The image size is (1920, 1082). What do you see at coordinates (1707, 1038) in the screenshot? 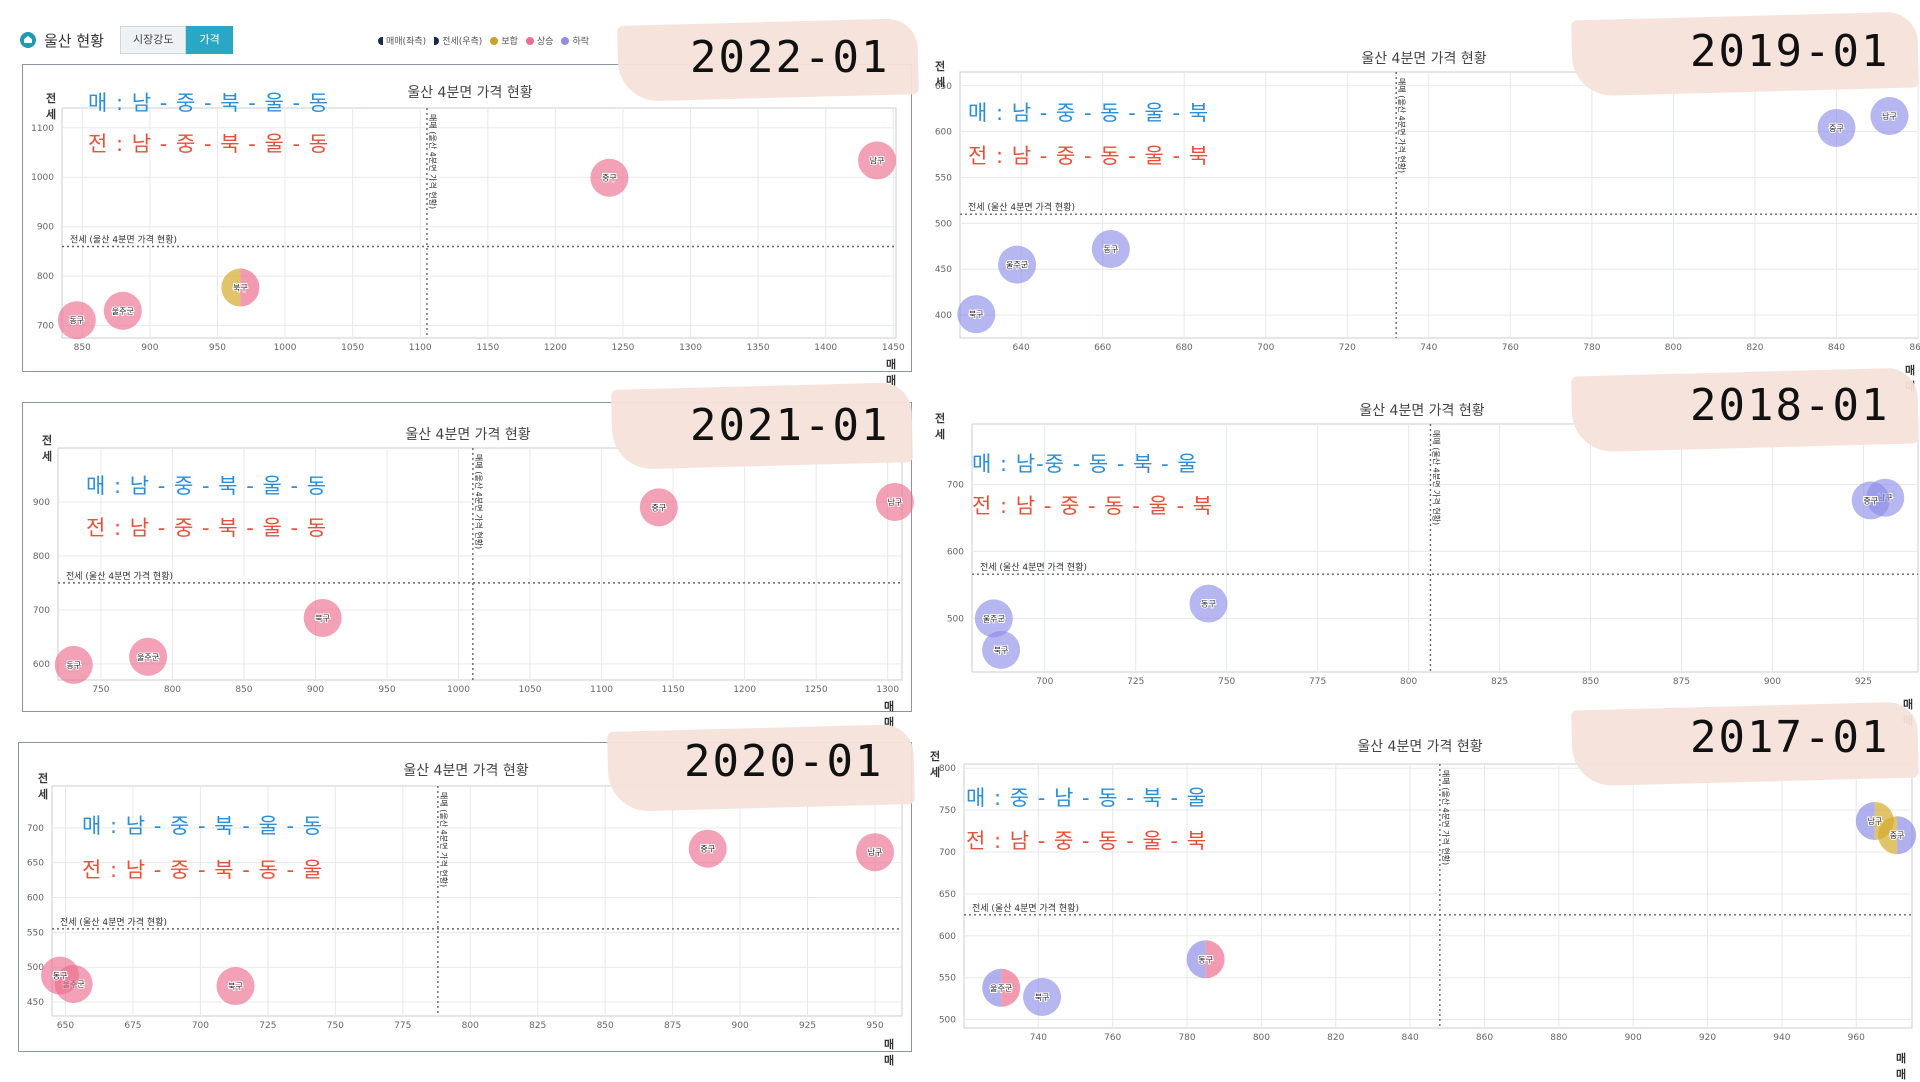
I see `x-tick-label: 920` at bounding box center [1707, 1038].